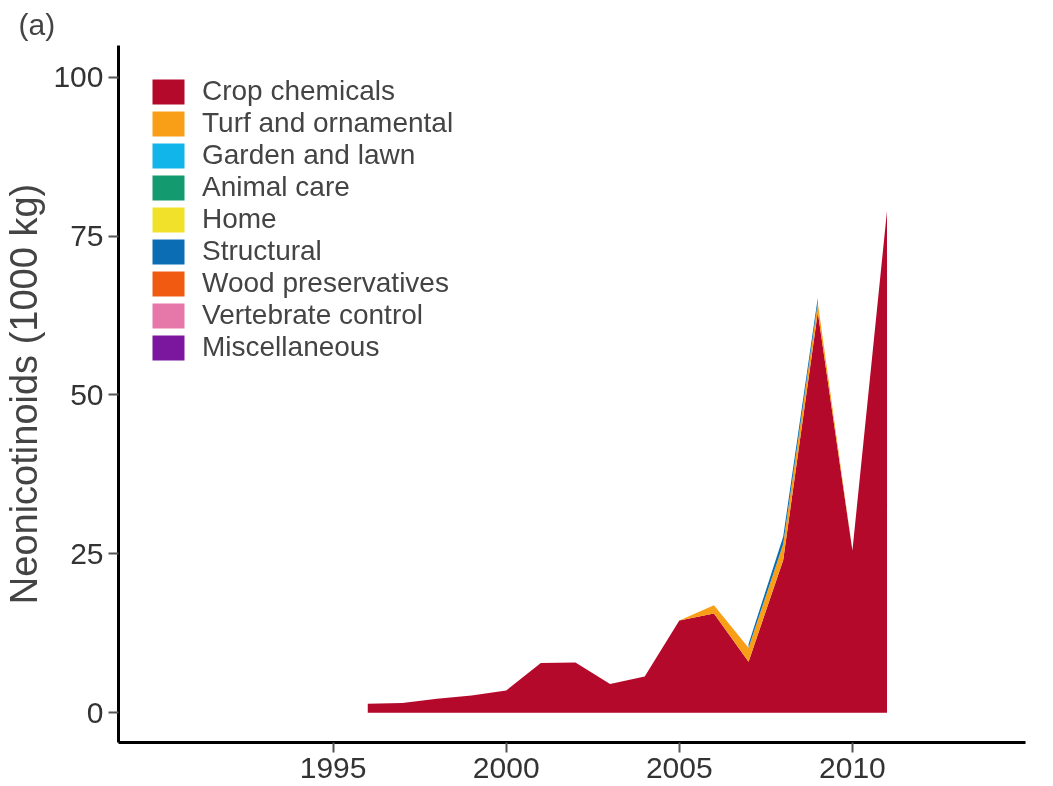 Image resolution: width=1053 pixels, height=786 pixels. What do you see at coordinates (37, 24) in the screenshot?
I see `text: (a)` at bounding box center [37, 24].